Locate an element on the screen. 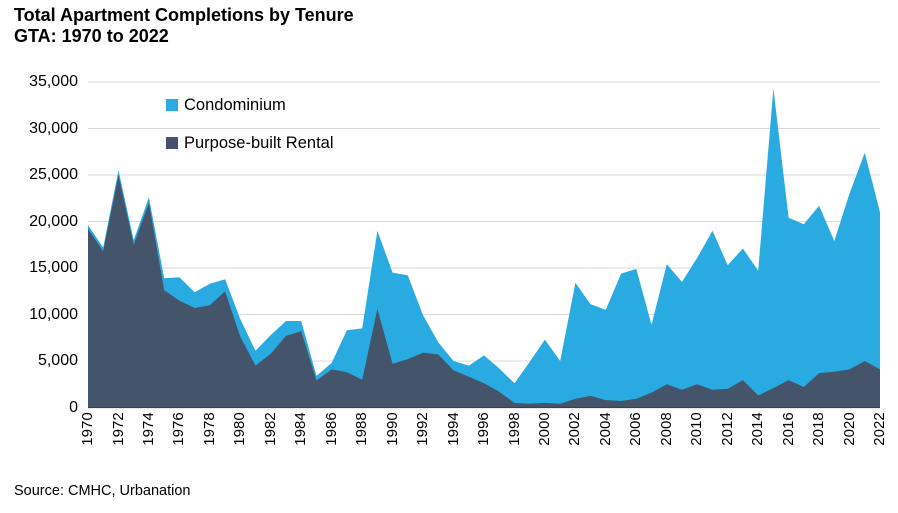  legend-item-condominium: Condominium is located at coordinates (250, 105).